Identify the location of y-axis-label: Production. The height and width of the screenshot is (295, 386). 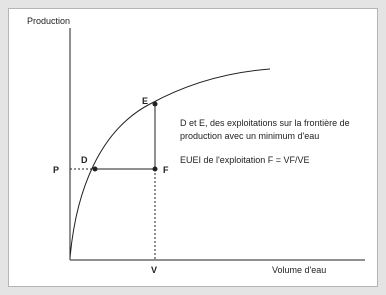
(48, 21).